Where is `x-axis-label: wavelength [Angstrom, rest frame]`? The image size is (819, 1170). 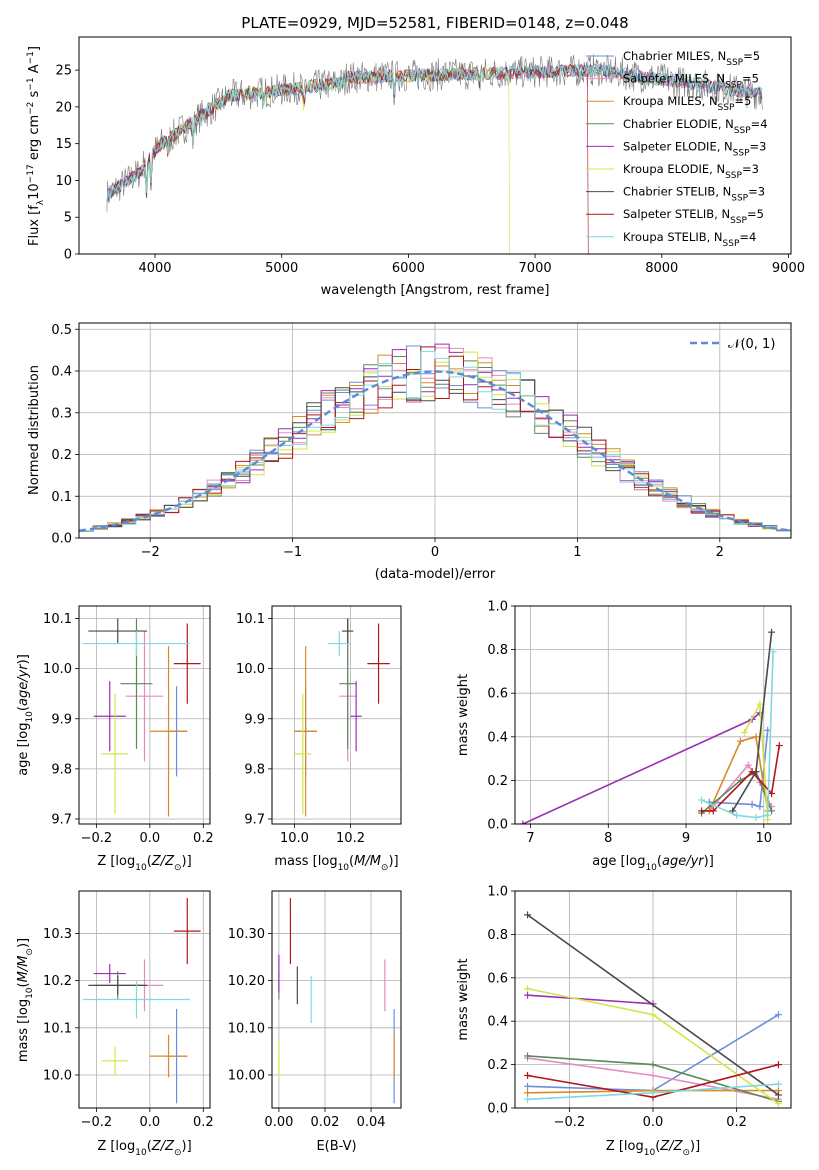 x-axis-label: wavelength [Angstrom, rest frame] is located at coordinates (435, 290).